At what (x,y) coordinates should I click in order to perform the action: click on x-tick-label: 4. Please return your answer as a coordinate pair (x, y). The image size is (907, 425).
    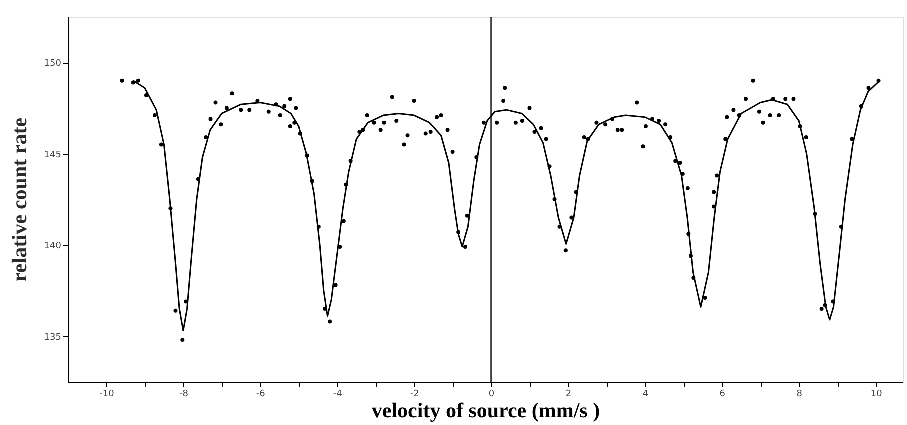
    Looking at the image, I should click on (645, 395).